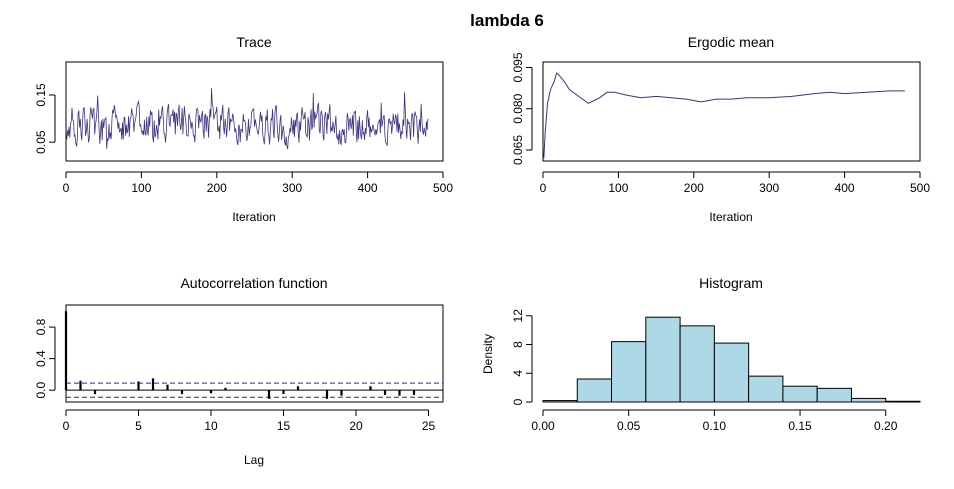  What do you see at coordinates (211, 426) in the screenshot?
I see `acf-x-tick-label: 10` at bounding box center [211, 426].